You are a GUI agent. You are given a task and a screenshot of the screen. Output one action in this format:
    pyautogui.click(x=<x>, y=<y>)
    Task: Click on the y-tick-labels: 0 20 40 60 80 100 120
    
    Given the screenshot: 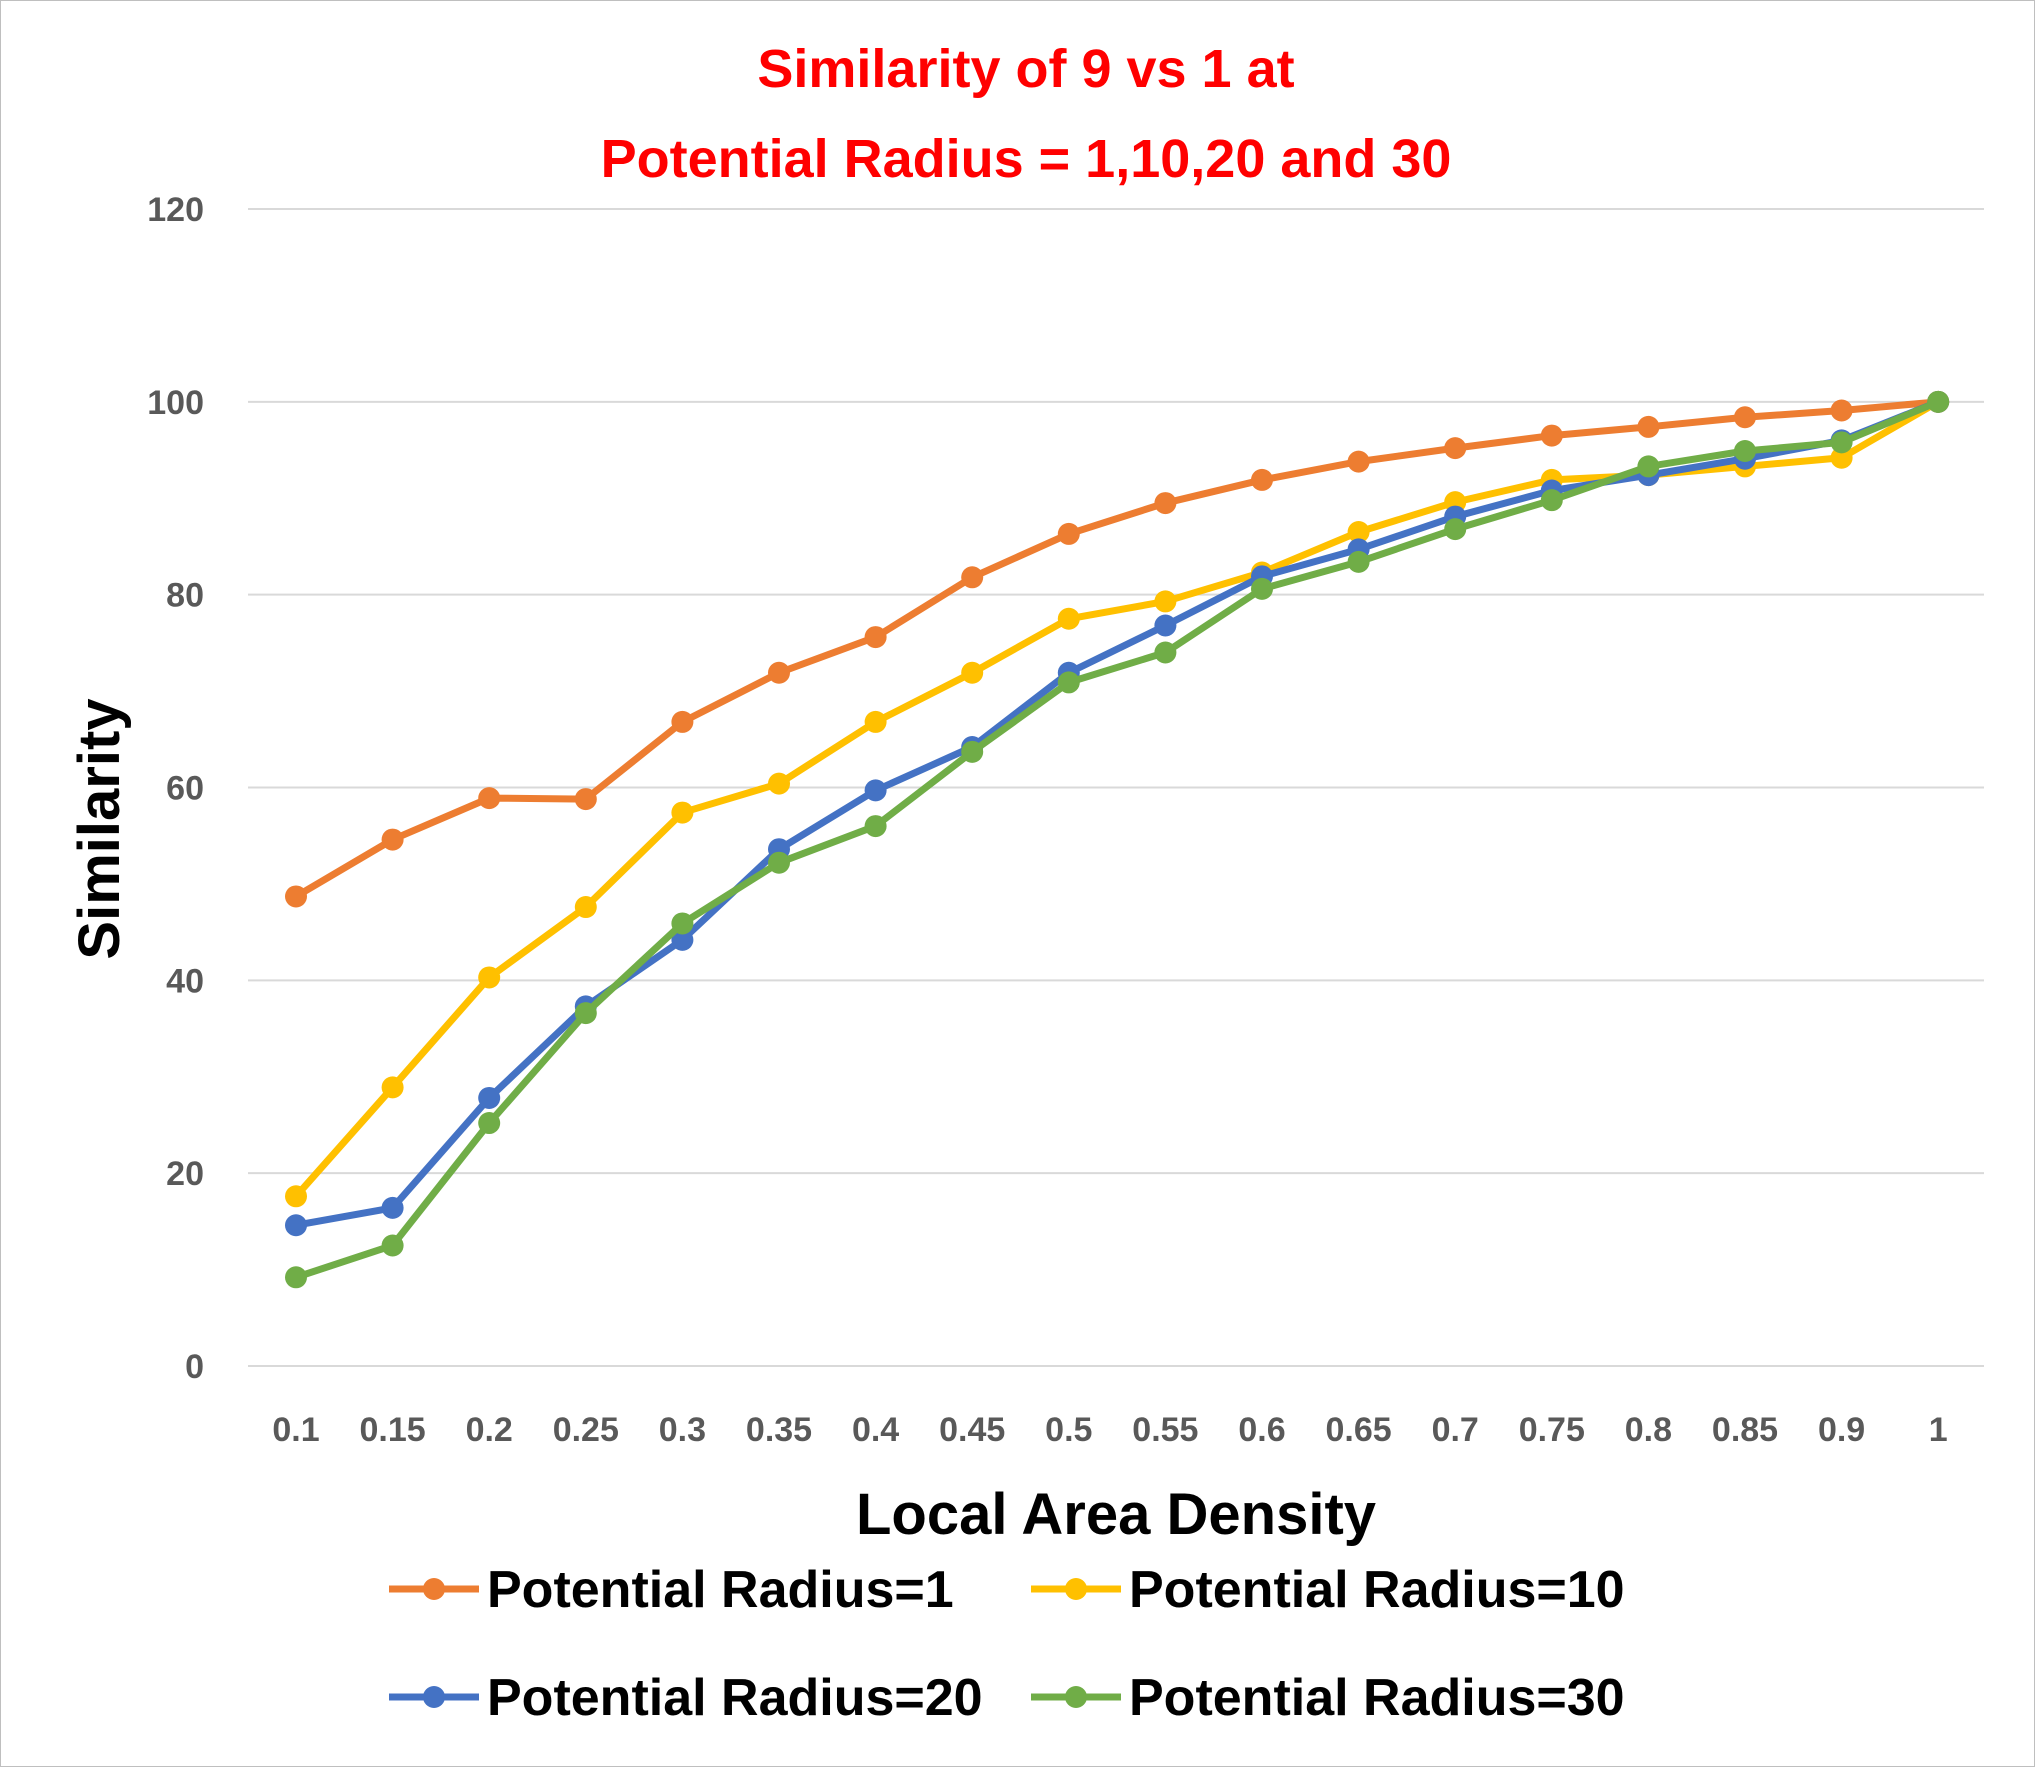 What is the action you would take?
    pyautogui.click(x=175, y=788)
    